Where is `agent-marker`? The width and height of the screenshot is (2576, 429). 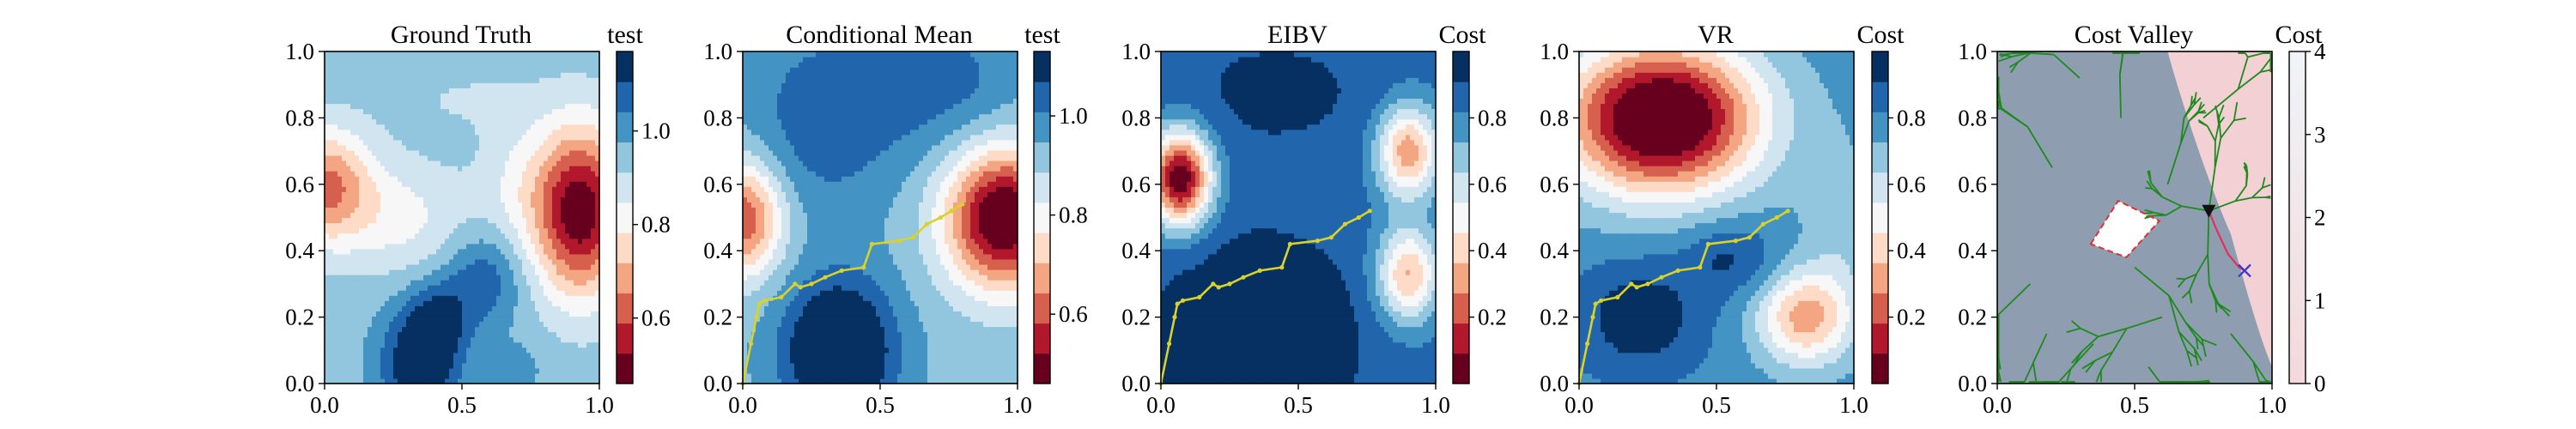
agent-marker is located at coordinates (2209, 211).